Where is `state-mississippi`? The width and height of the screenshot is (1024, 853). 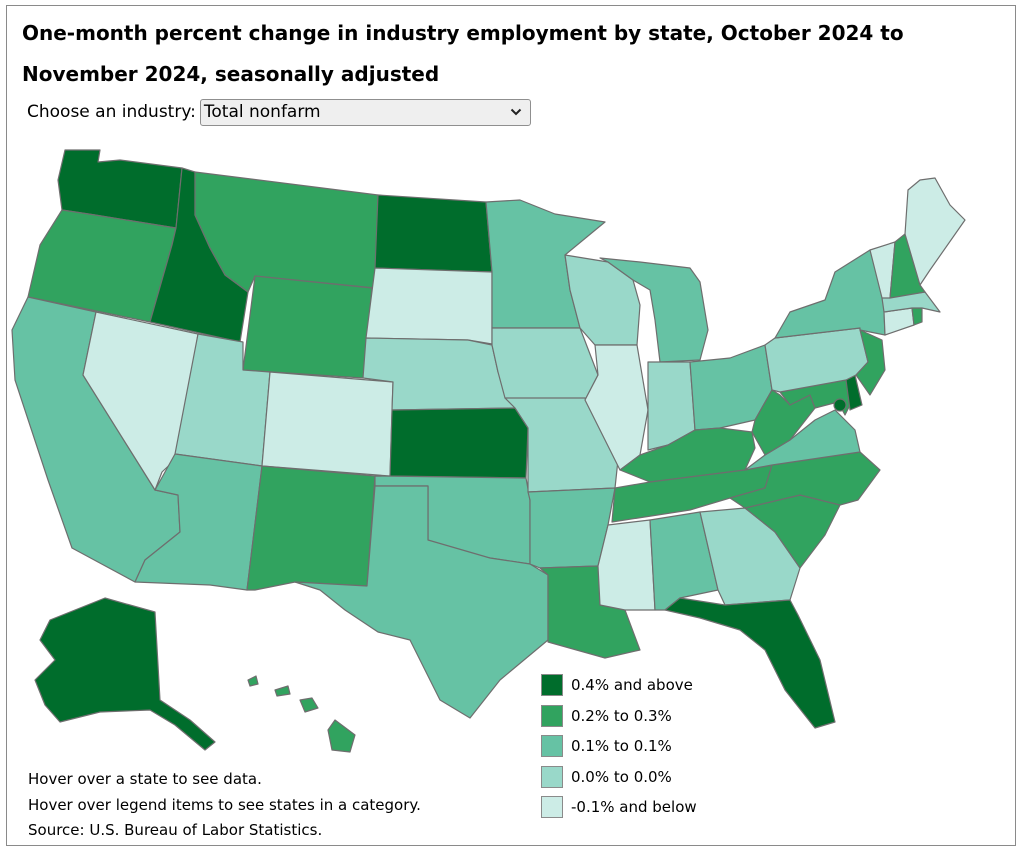 state-mississippi is located at coordinates (626, 565).